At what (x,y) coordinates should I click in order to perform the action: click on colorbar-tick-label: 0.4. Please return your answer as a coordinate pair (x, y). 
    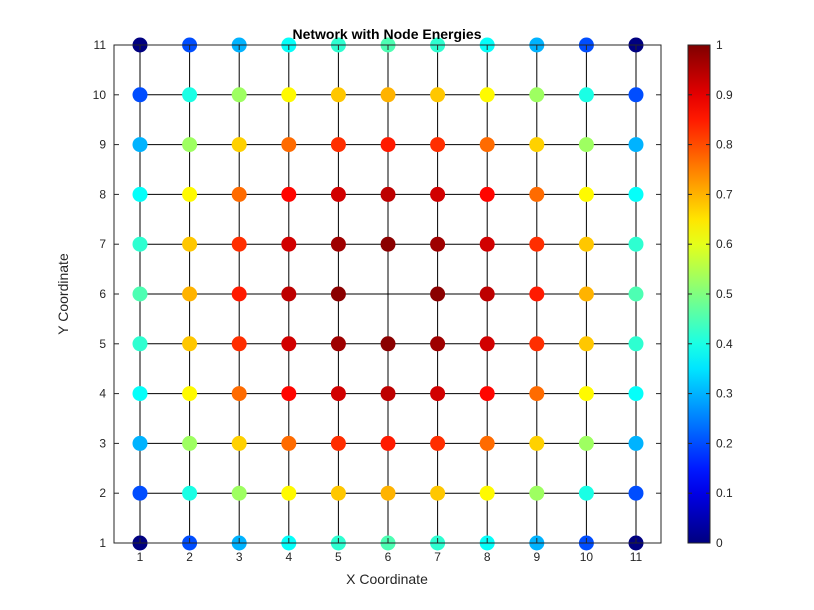
    Looking at the image, I should click on (724, 344).